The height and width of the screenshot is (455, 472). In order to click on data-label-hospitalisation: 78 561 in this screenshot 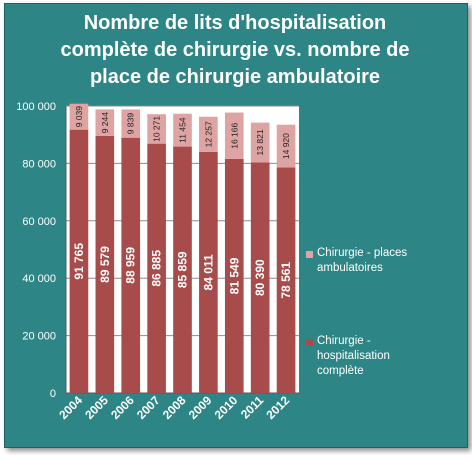, I will do `click(286, 280)`.